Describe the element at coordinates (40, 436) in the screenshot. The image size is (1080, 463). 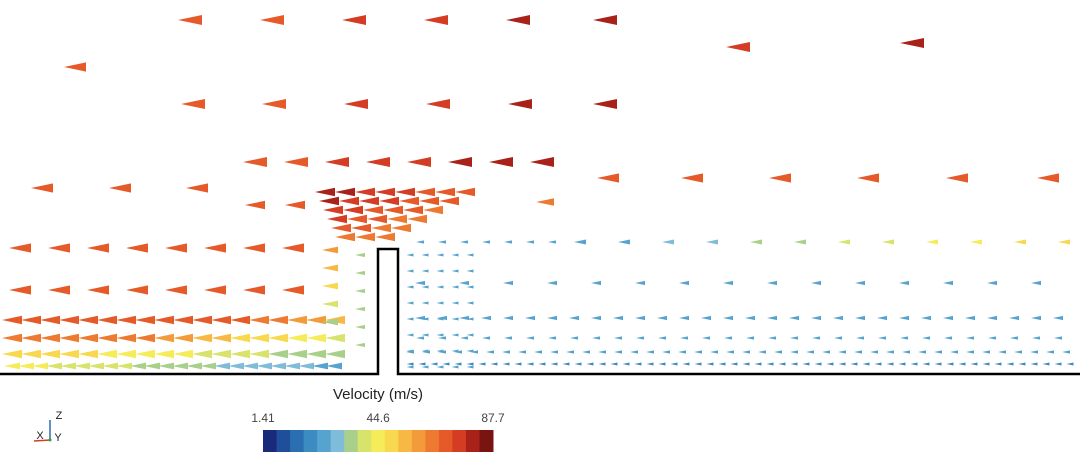
I see `triad-label: X` at that location.